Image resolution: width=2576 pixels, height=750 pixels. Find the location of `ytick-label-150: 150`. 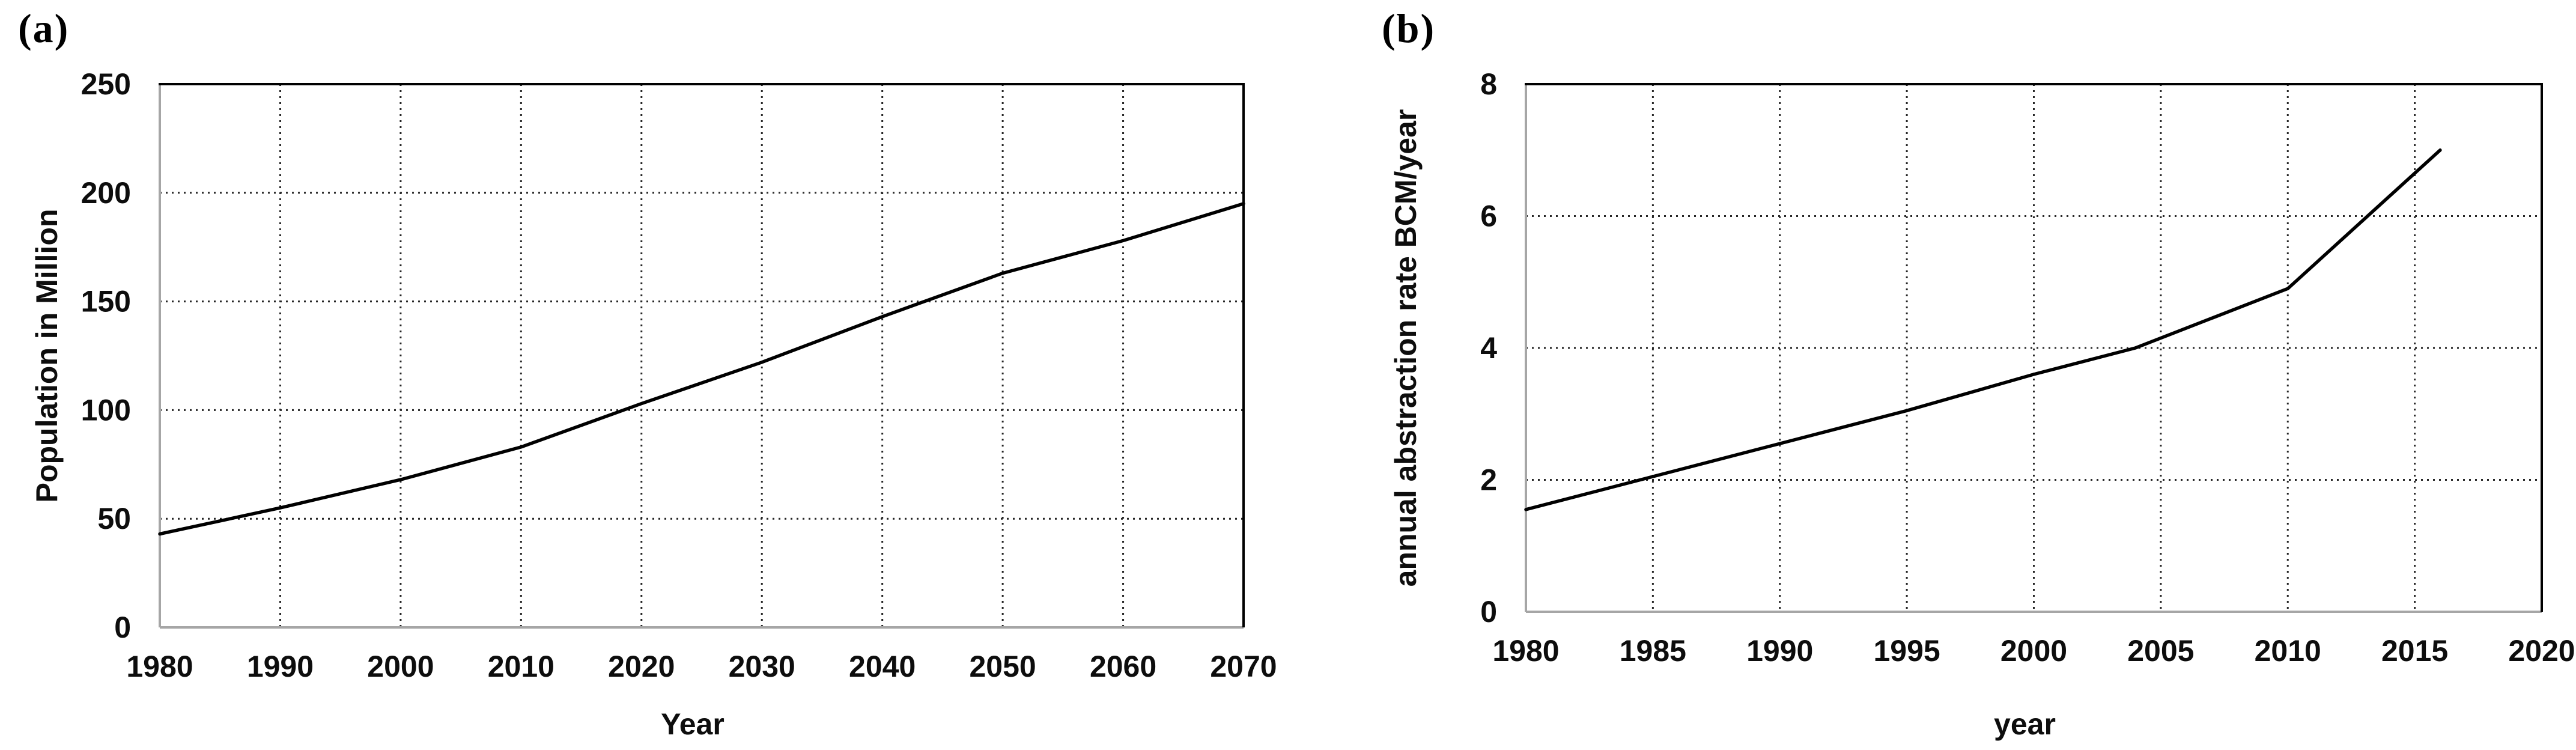

ytick-label-150: 150 is located at coordinates (106, 302).